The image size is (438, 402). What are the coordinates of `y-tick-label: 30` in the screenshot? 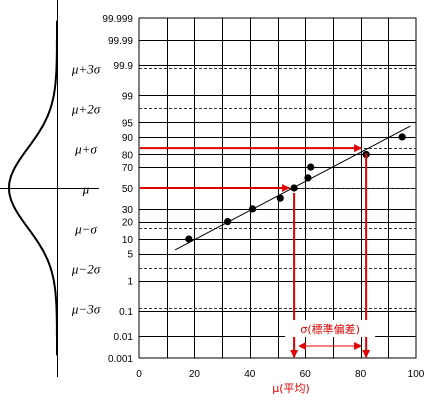 It's located at (128, 210).